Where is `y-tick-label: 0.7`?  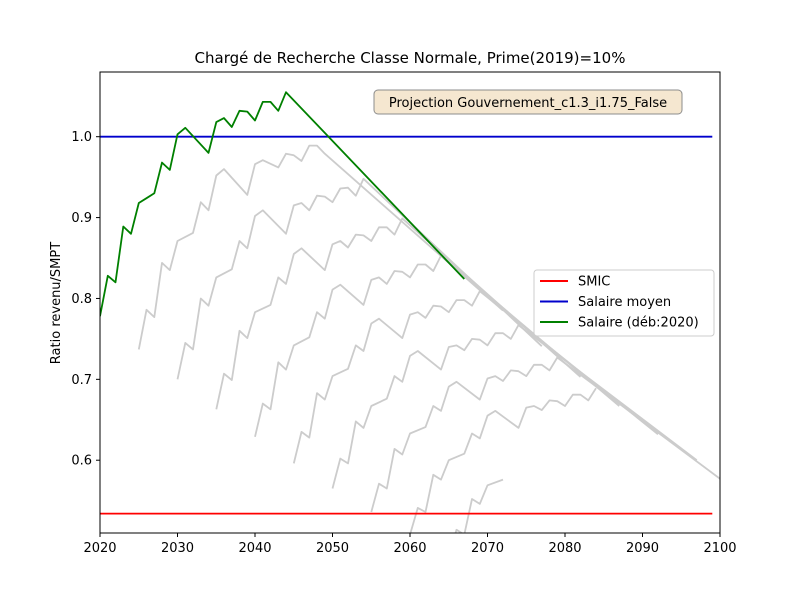
y-tick-label: 0.7 is located at coordinates (81, 380).